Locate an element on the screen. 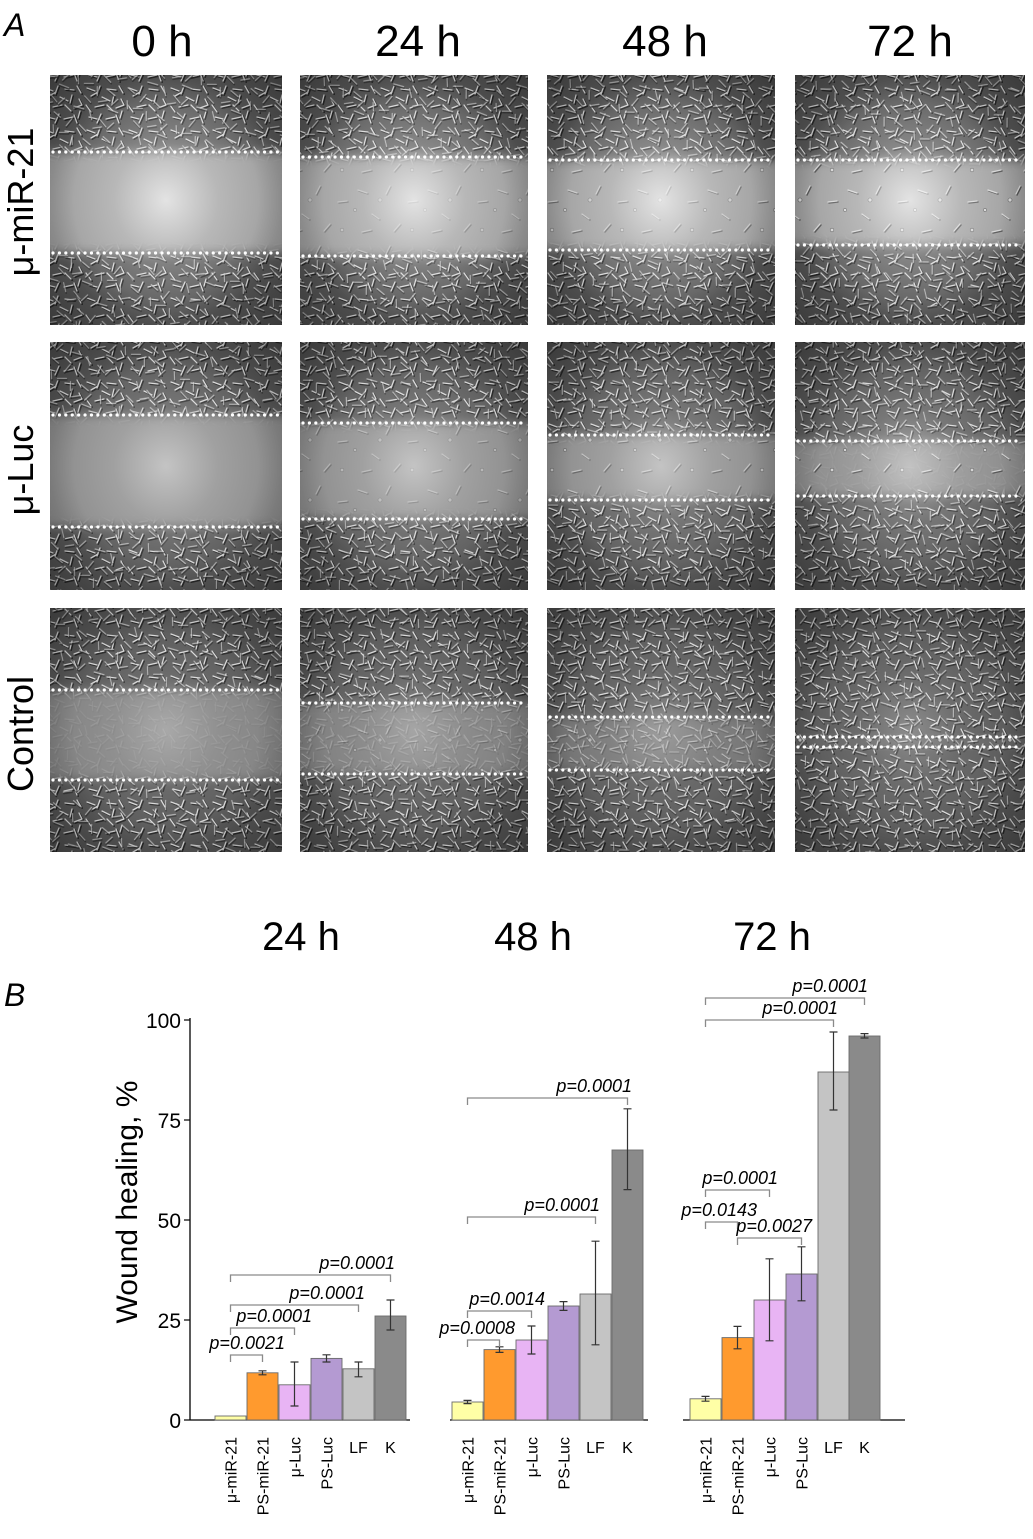 This screenshot has width=1033, height=1539. bar-48-h-k is located at coordinates (627, 1285).